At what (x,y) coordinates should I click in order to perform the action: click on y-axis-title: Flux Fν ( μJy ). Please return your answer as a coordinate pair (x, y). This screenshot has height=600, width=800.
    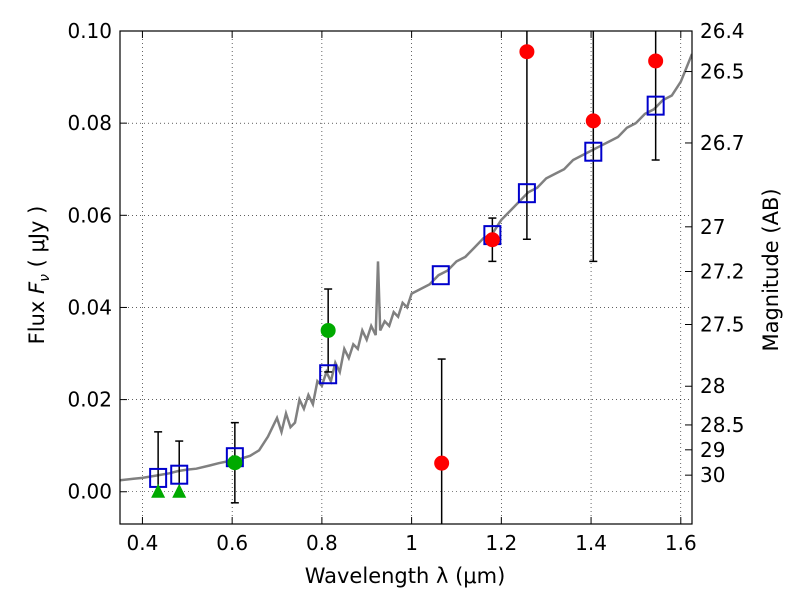
    Looking at the image, I should click on (39, 275).